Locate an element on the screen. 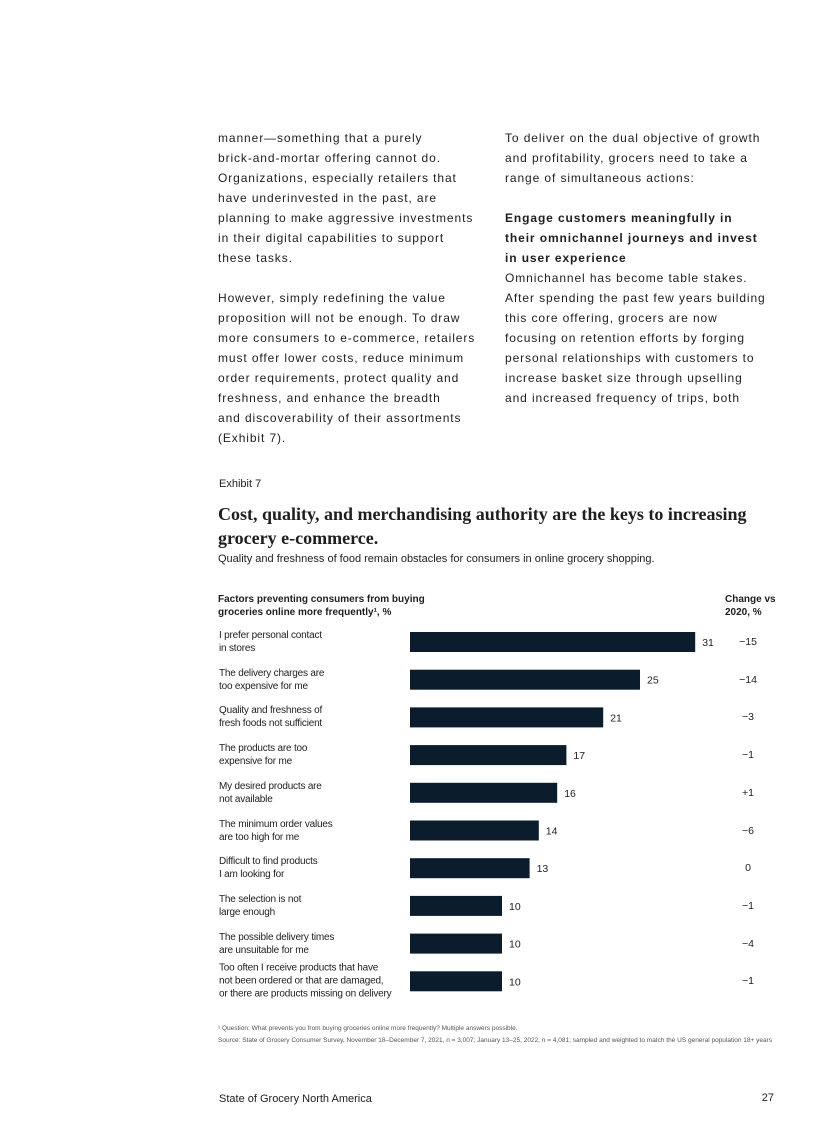  value-label: 25 is located at coordinates (653, 681).